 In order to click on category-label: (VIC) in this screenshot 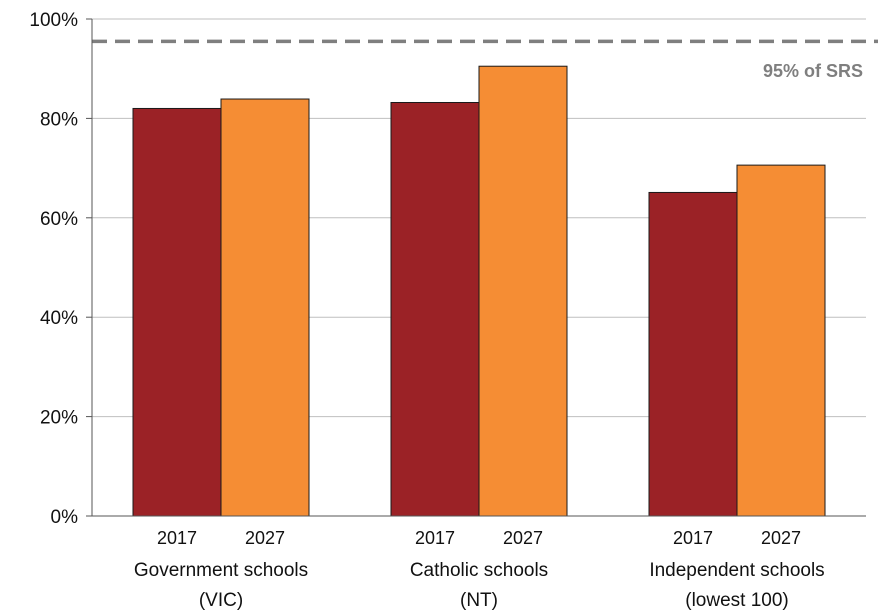, I will do `click(221, 600)`.